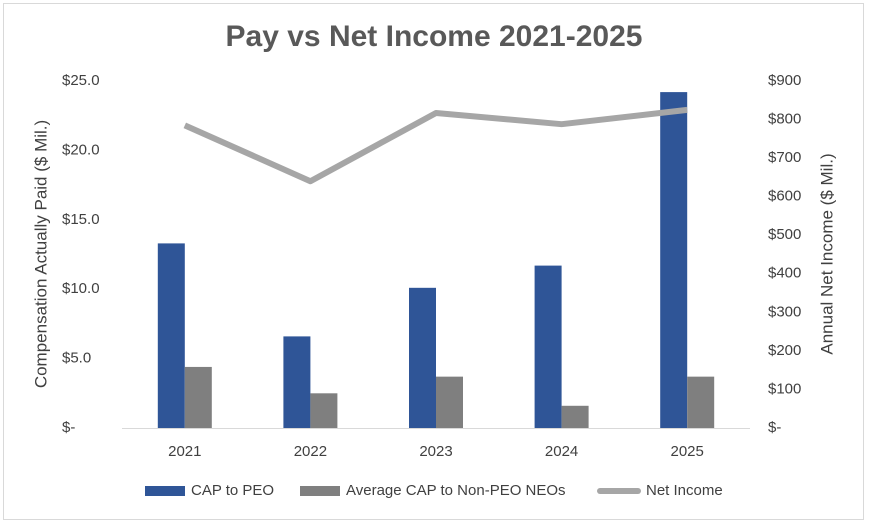 The height and width of the screenshot is (524, 869). I want to click on y-tick-label: $-, so click(68, 427).